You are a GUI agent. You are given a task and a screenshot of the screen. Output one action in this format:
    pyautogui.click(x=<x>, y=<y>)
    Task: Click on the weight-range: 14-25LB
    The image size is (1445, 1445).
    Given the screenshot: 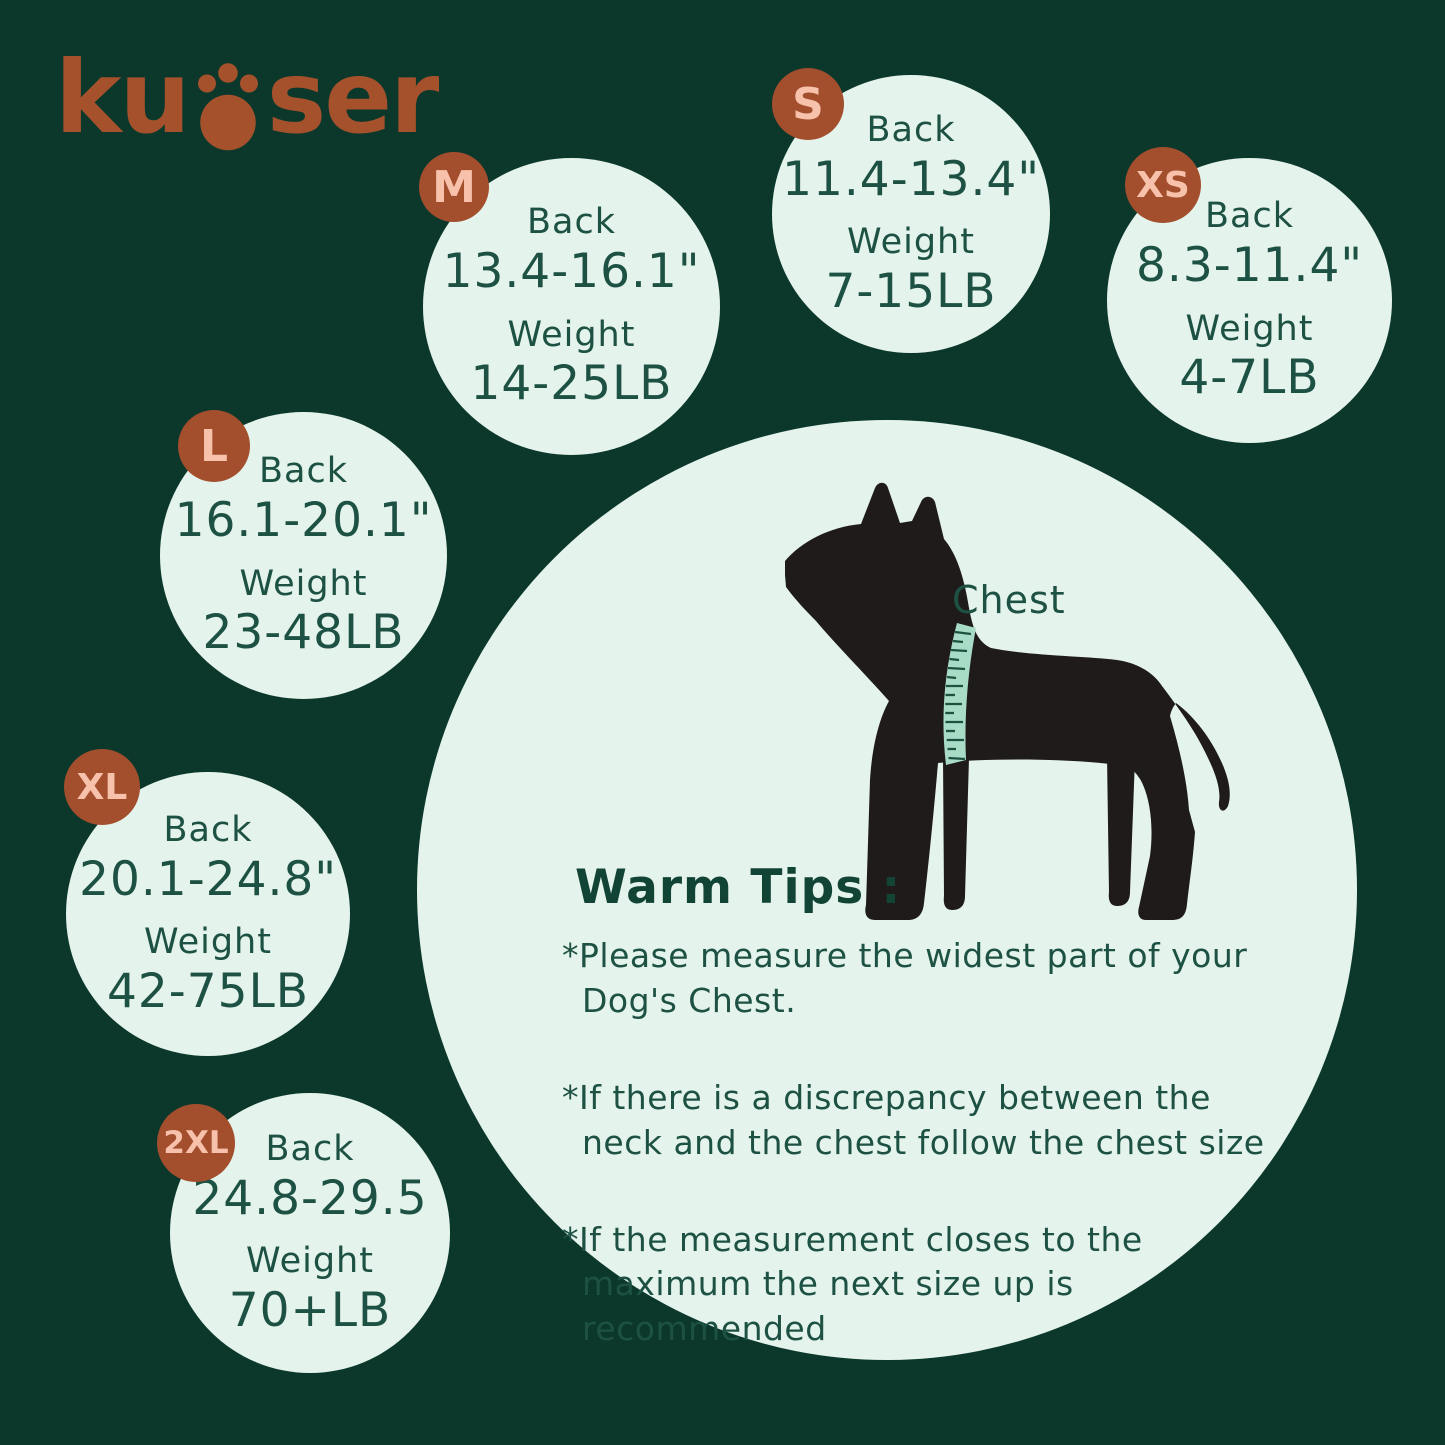 What is the action you would take?
    pyautogui.click(x=571, y=384)
    